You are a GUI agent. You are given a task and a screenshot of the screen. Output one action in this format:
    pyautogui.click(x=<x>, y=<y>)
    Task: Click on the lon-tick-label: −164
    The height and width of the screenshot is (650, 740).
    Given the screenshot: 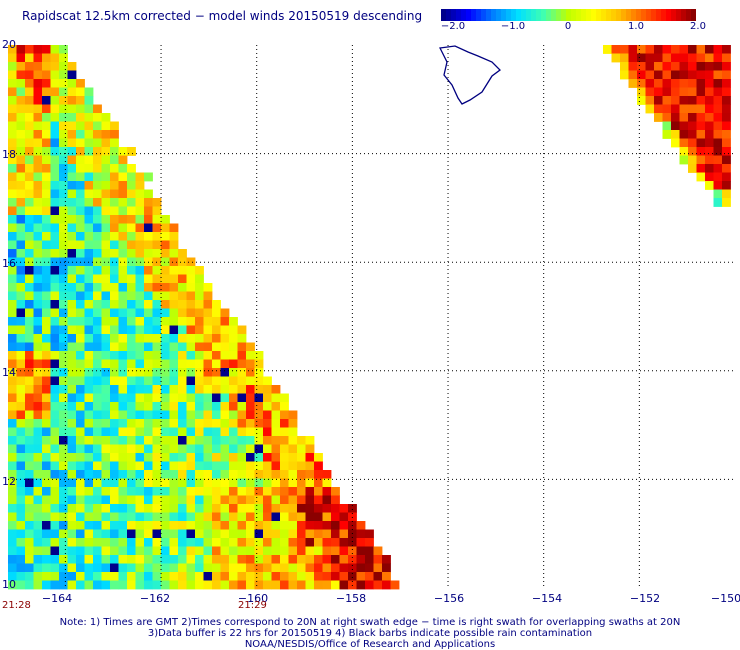 What is the action you would take?
    pyautogui.click(x=57, y=598)
    